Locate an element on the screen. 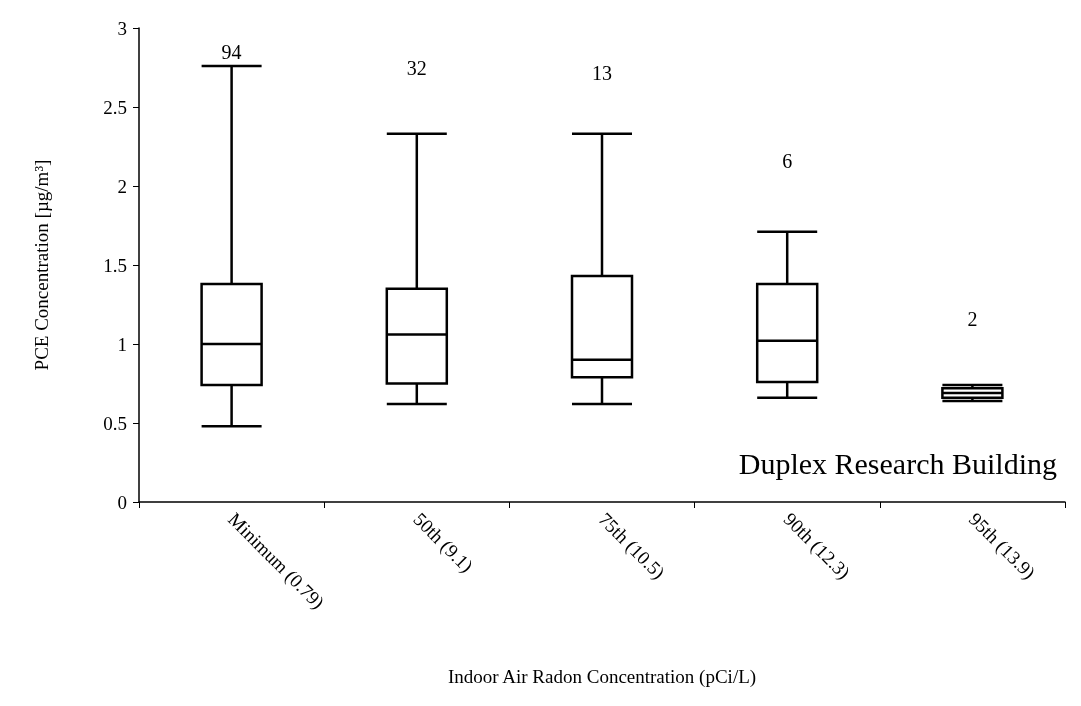 This screenshot has height=706, width=1081. annotation: 94 is located at coordinates (231, 52).